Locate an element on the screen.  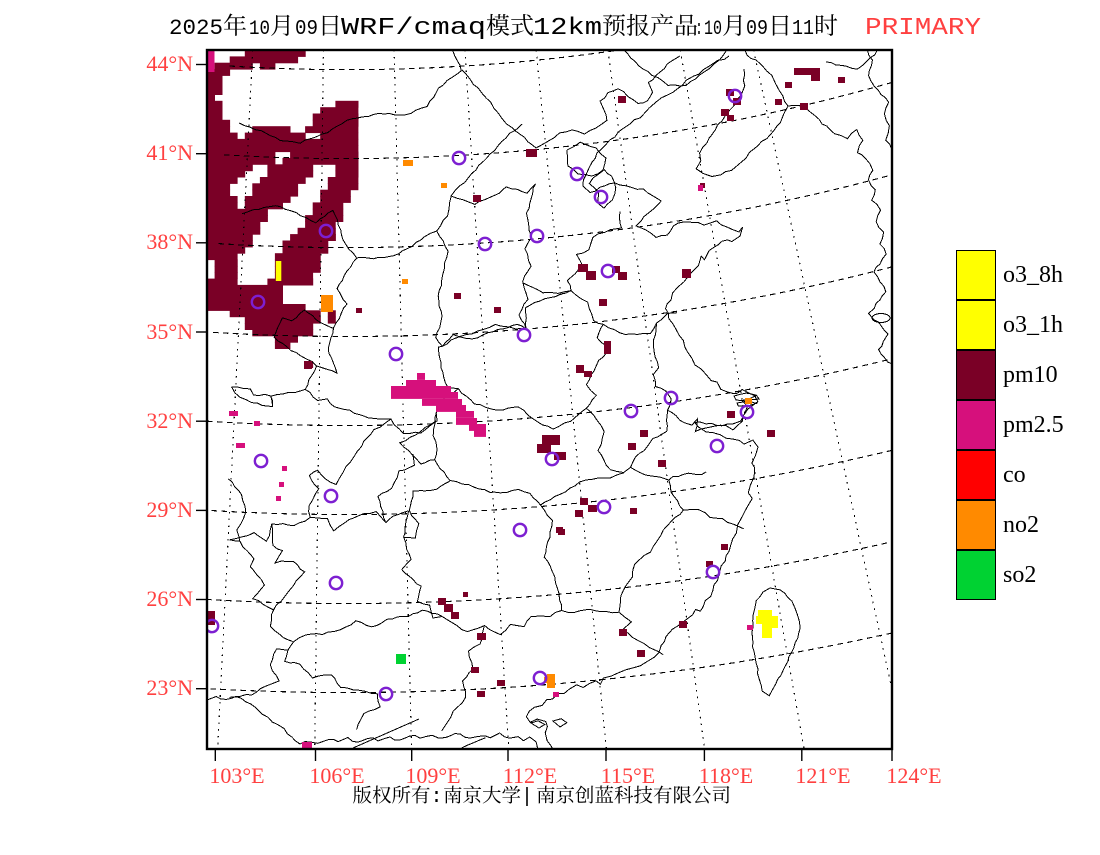
svg-text: WRF/cmaq is located at coordinates (413, 28).